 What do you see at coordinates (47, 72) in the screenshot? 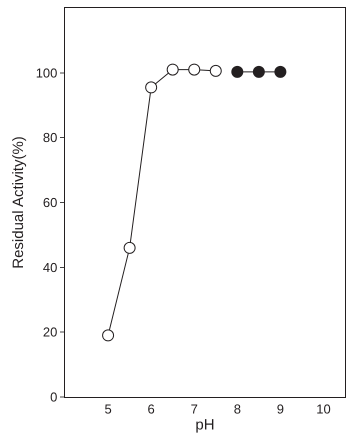
I see `y-tick-label: 100` at bounding box center [47, 72].